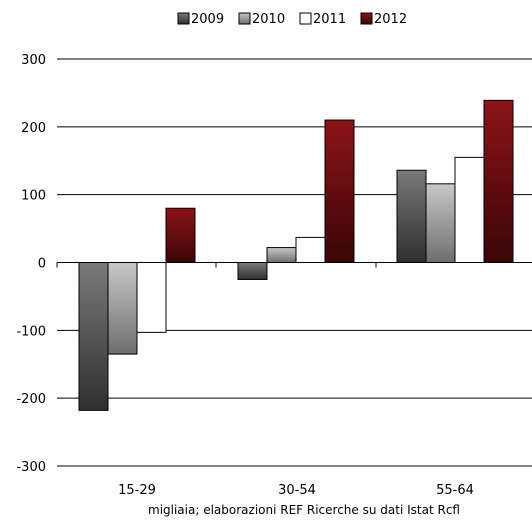 This screenshot has height=522, width=532. Describe the element at coordinates (207, 19) in the screenshot. I see `legend-label-2009: 2009` at that location.